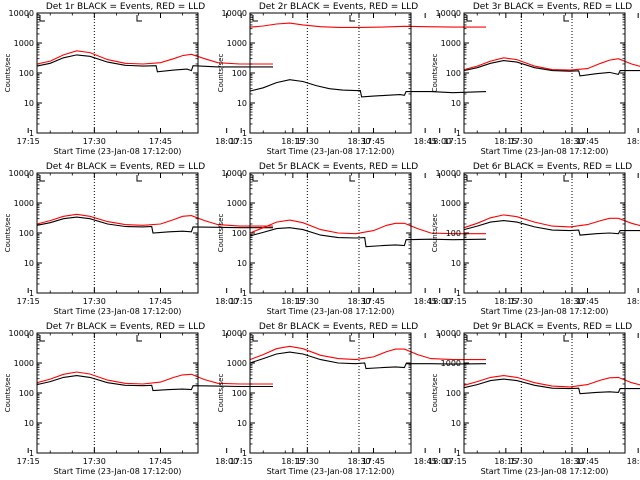  What do you see at coordinates (125, 327) in the screenshot?
I see `chart-title: Det 7r BLACK = Events, RED = LLD` at bounding box center [125, 327].